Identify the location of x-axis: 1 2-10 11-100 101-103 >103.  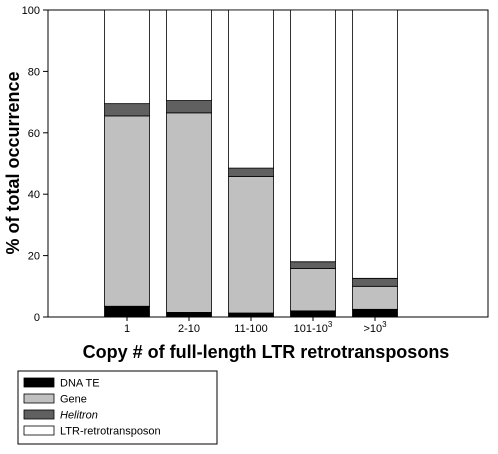
(255, 326).